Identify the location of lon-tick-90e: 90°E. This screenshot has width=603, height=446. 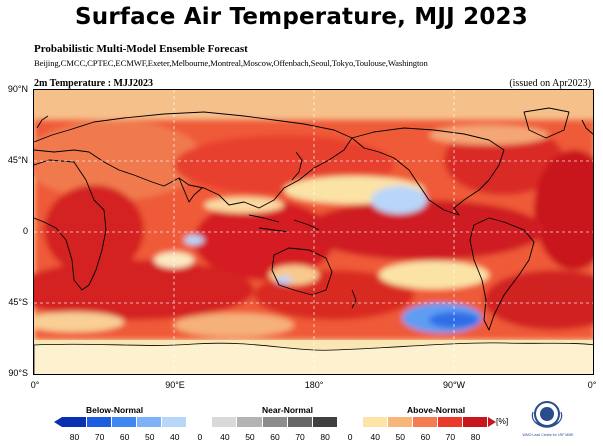
(175, 385).